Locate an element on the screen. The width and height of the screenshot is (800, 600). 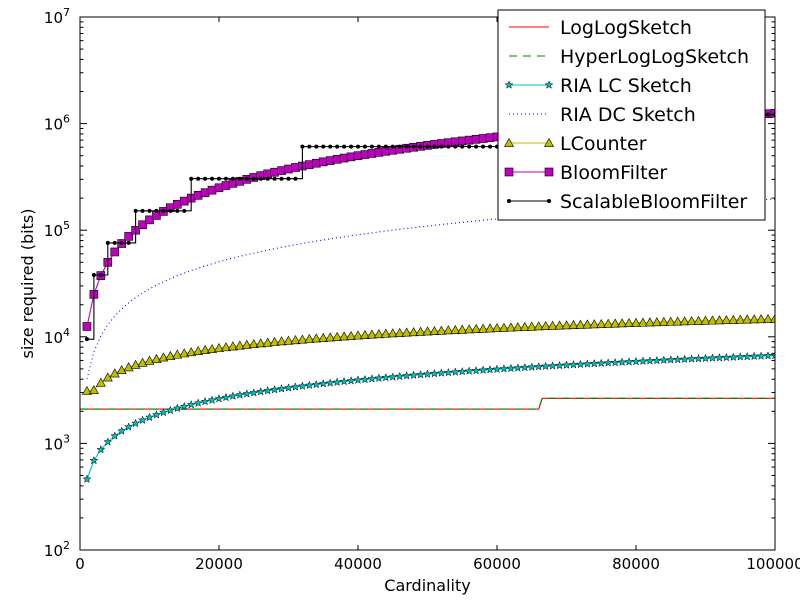
x-tick-label: 40000 is located at coordinates (358, 564).